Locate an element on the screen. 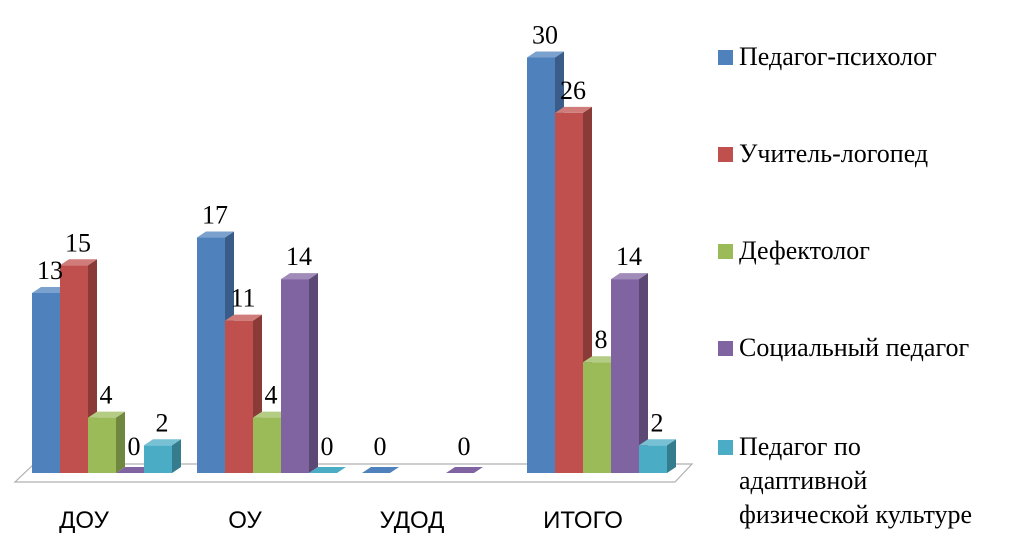  bar-УДОД-3 is located at coordinates (464, 470).